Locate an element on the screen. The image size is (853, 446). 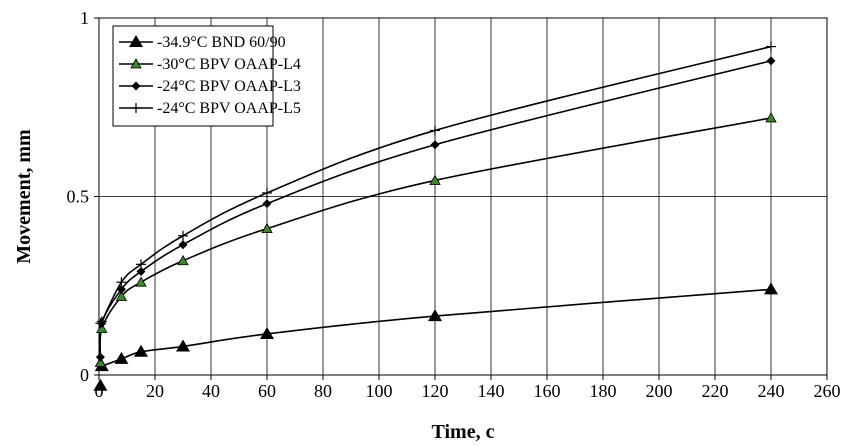
y-axis-title: Movement, mm is located at coordinates (24, 196).